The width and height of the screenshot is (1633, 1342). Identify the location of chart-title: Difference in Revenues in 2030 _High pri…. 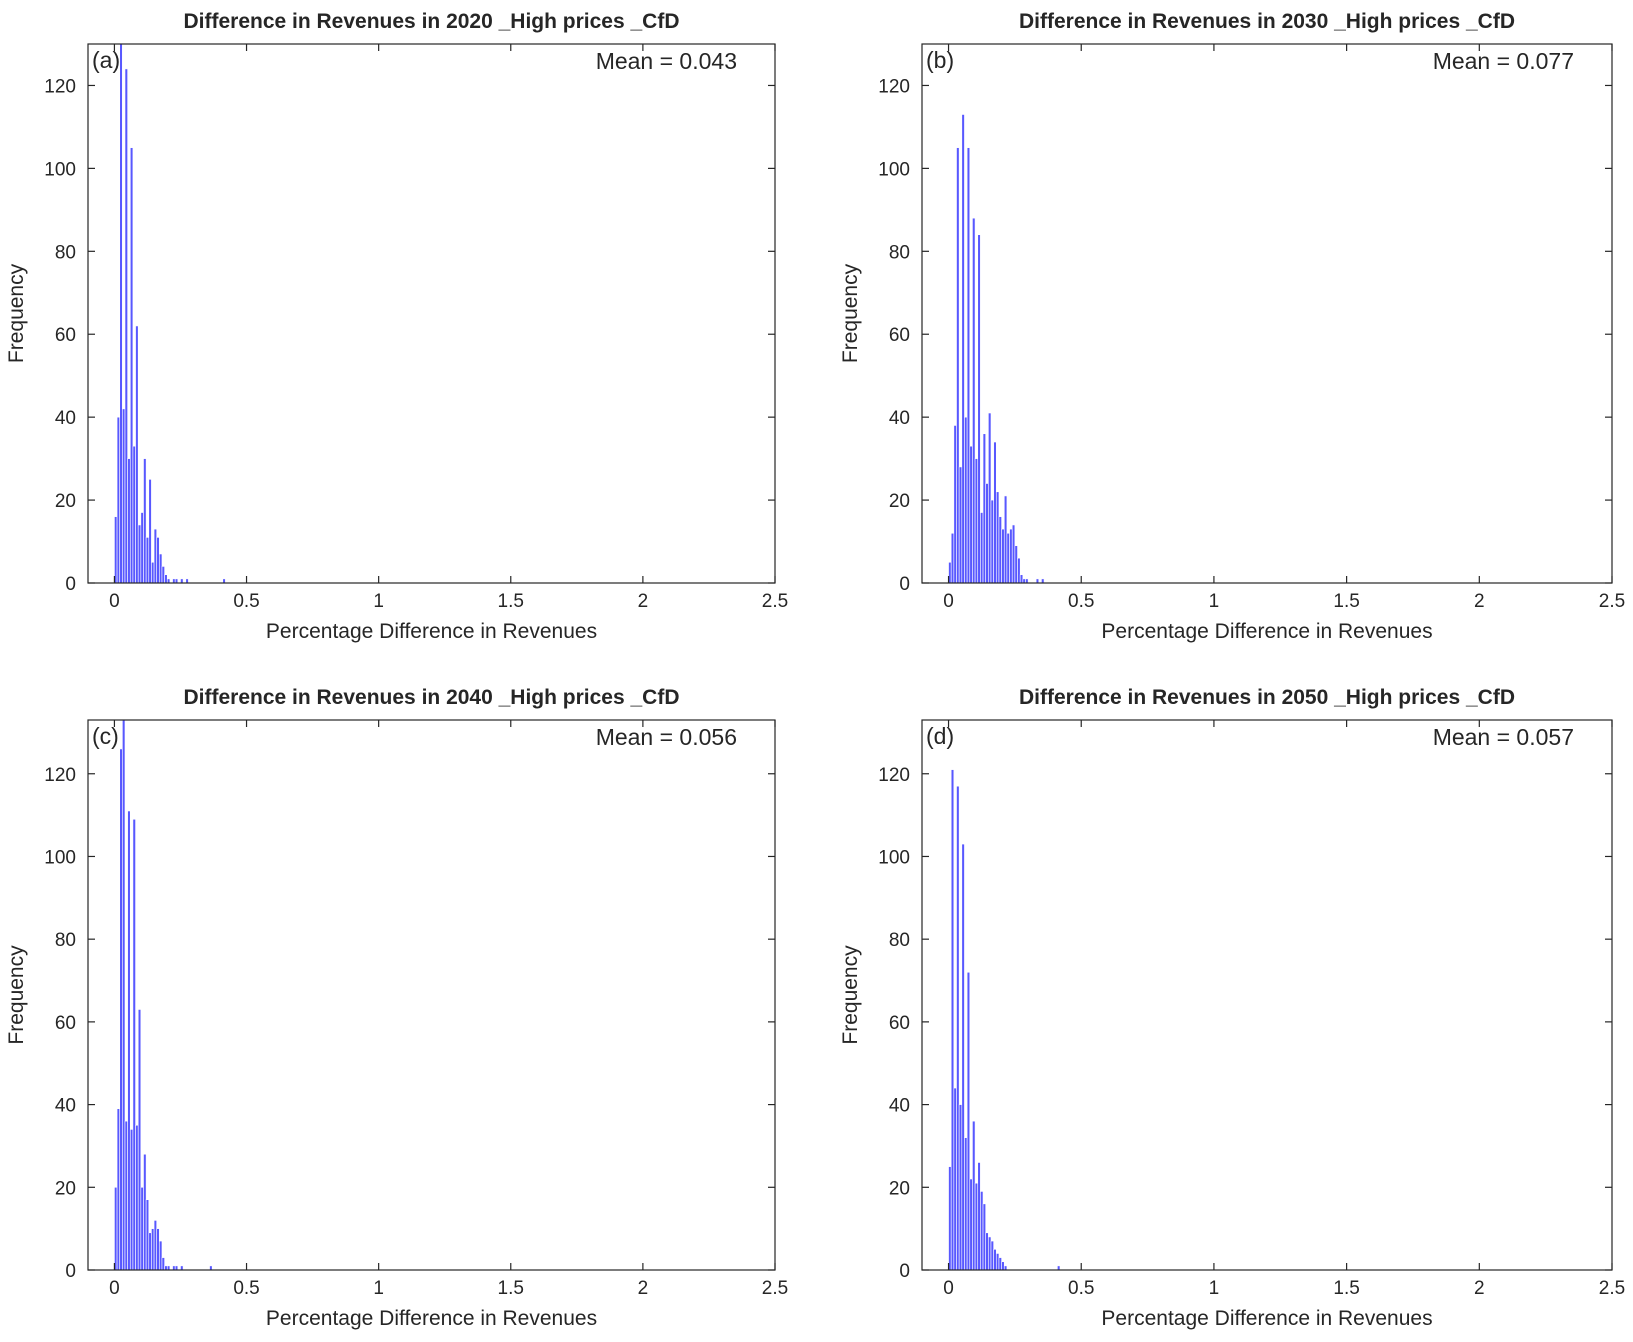
(1267, 21).